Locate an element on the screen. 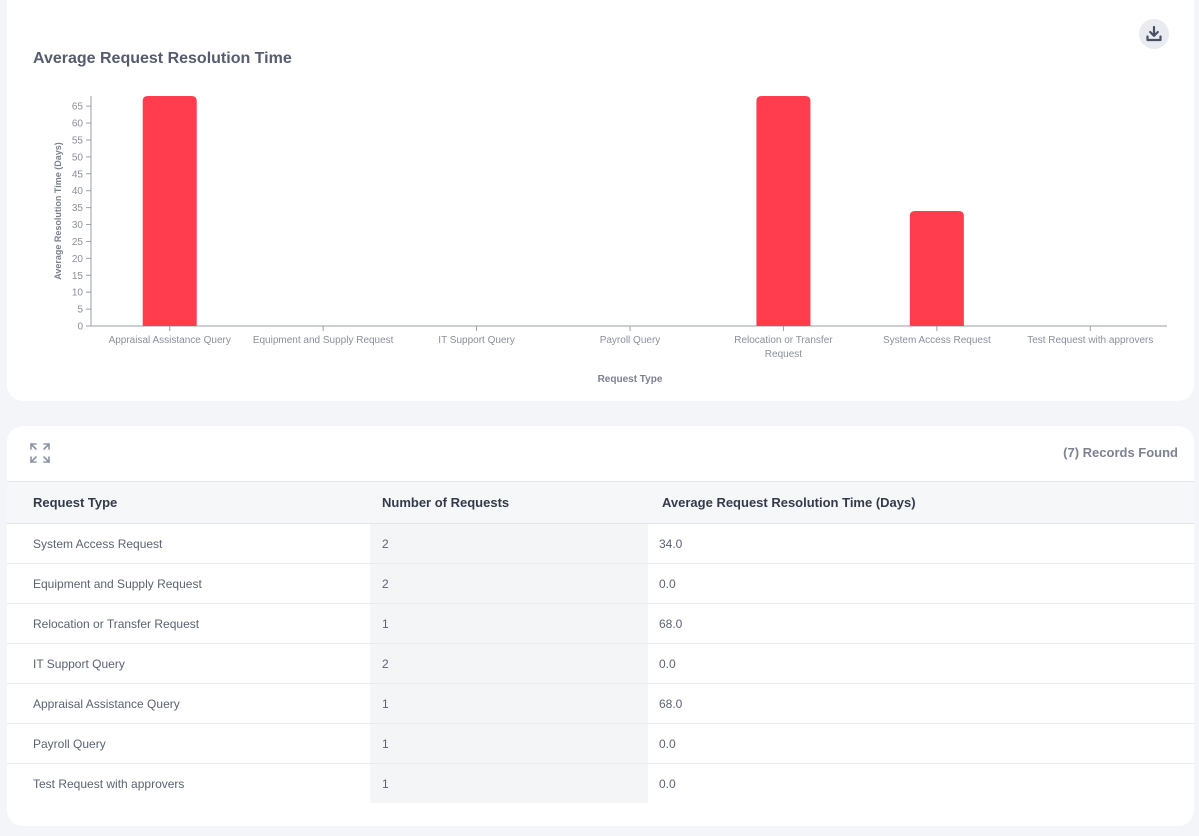 This screenshot has width=1199, height=836. table-row: Appraisal Assistance Query 1 68.0 is located at coordinates (600, 703).